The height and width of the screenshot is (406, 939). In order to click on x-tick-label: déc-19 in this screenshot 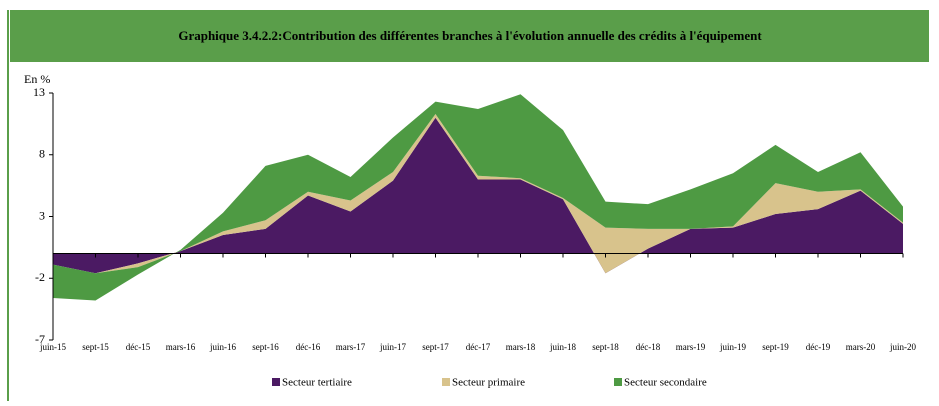, I will do `click(818, 347)`.